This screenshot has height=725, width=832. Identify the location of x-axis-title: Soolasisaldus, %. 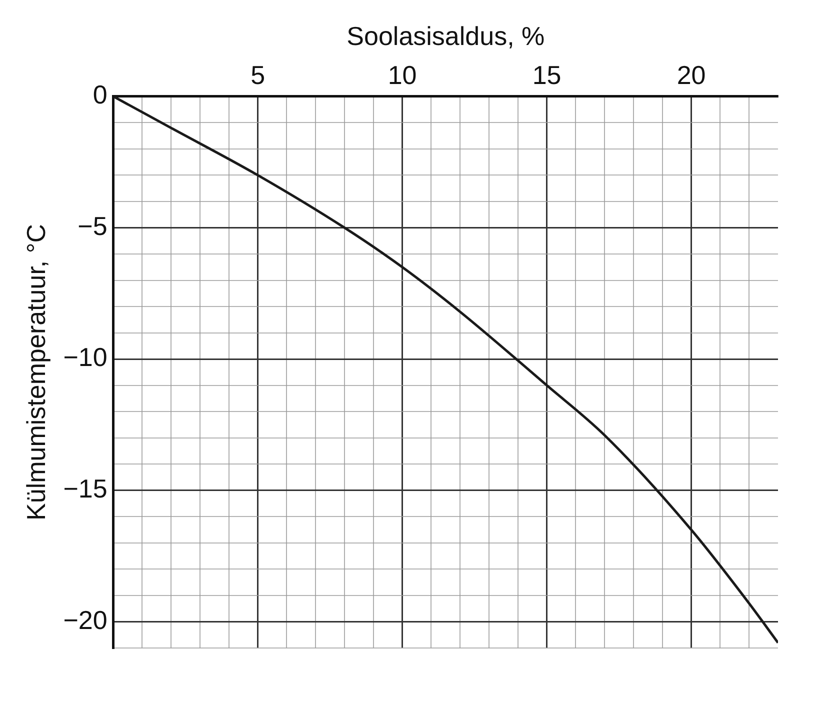
(445, 35).